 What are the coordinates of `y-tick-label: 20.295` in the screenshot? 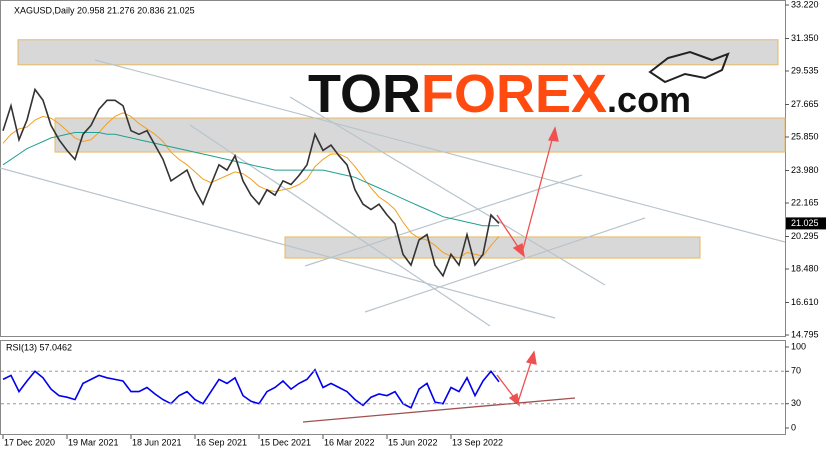 It's located at (805, 236).